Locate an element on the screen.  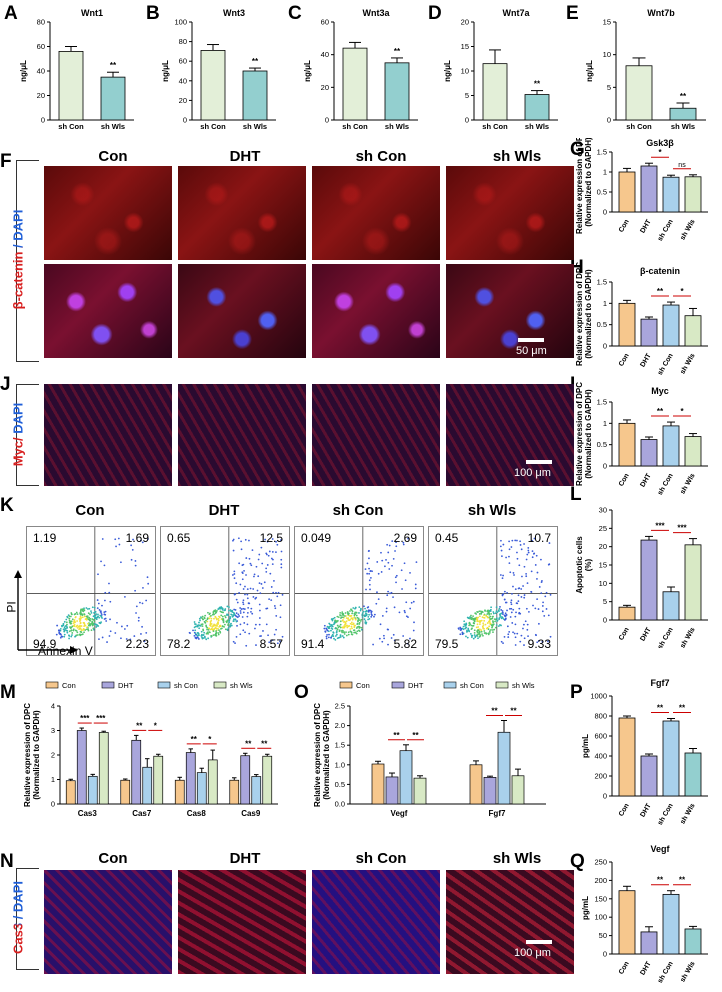
y-tick-label: 60 is located at coordinates (325, 22).